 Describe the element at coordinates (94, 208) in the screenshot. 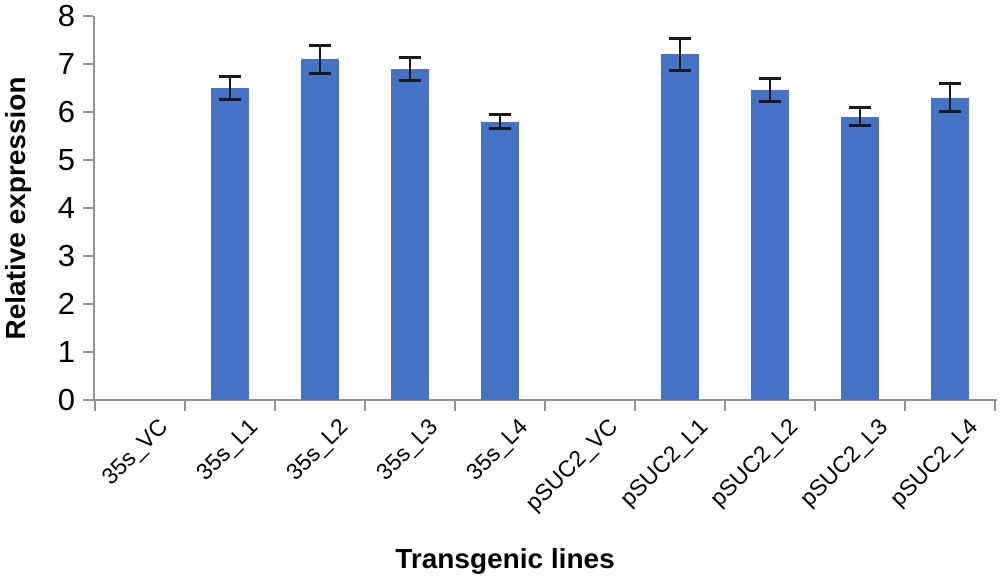

I see `y-axis-line` at that location.